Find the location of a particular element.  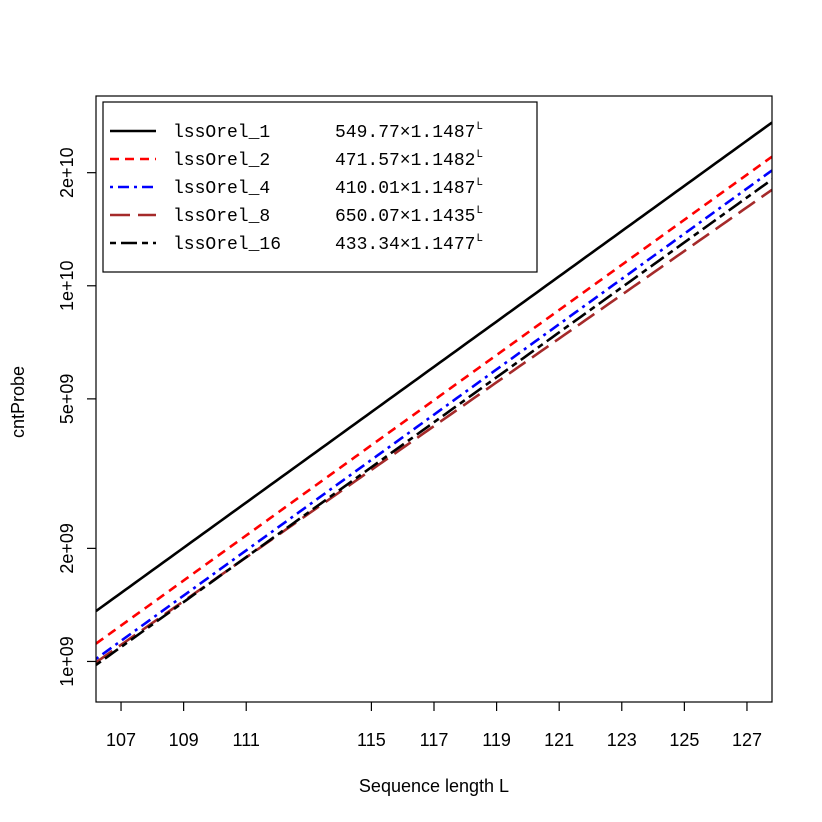

x-tick-label: 115 is located at coordinates (371, 740).